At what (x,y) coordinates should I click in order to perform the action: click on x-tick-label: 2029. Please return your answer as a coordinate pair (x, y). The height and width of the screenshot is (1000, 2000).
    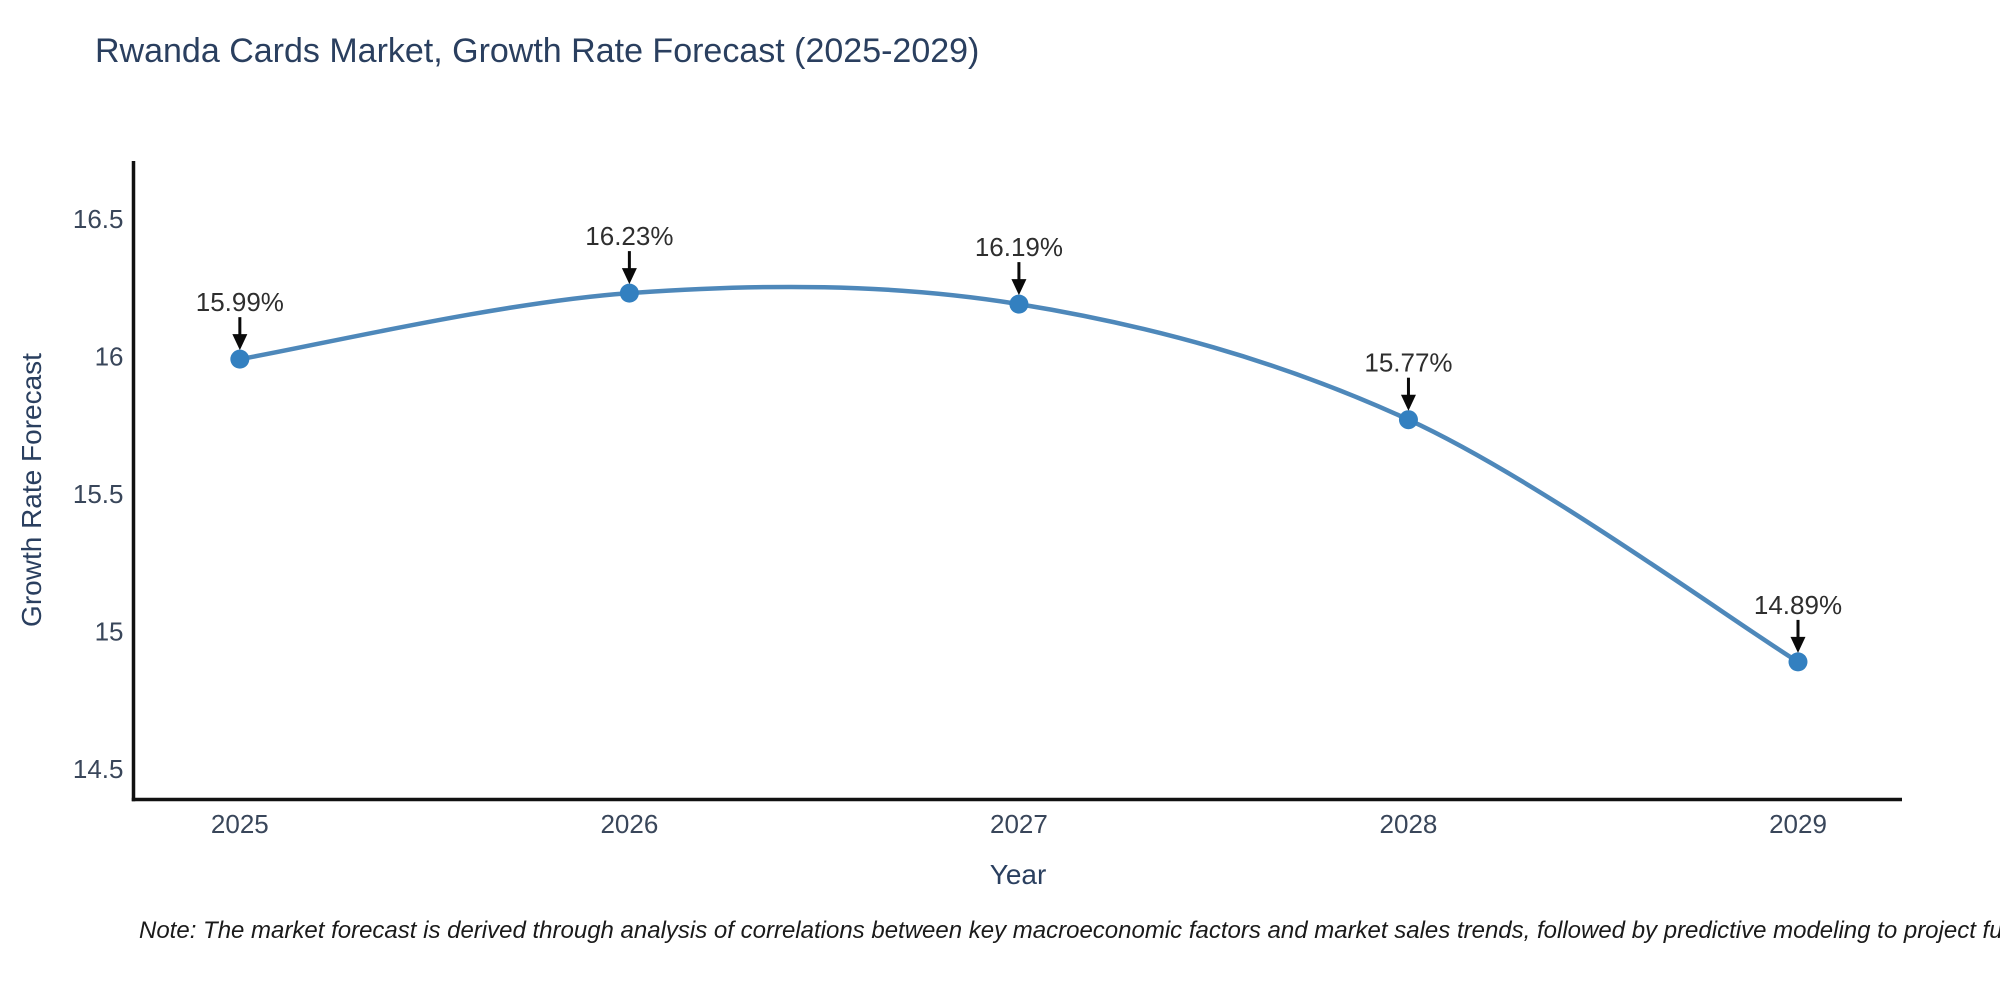
    Looking at the image, I should click on (1798, 824).